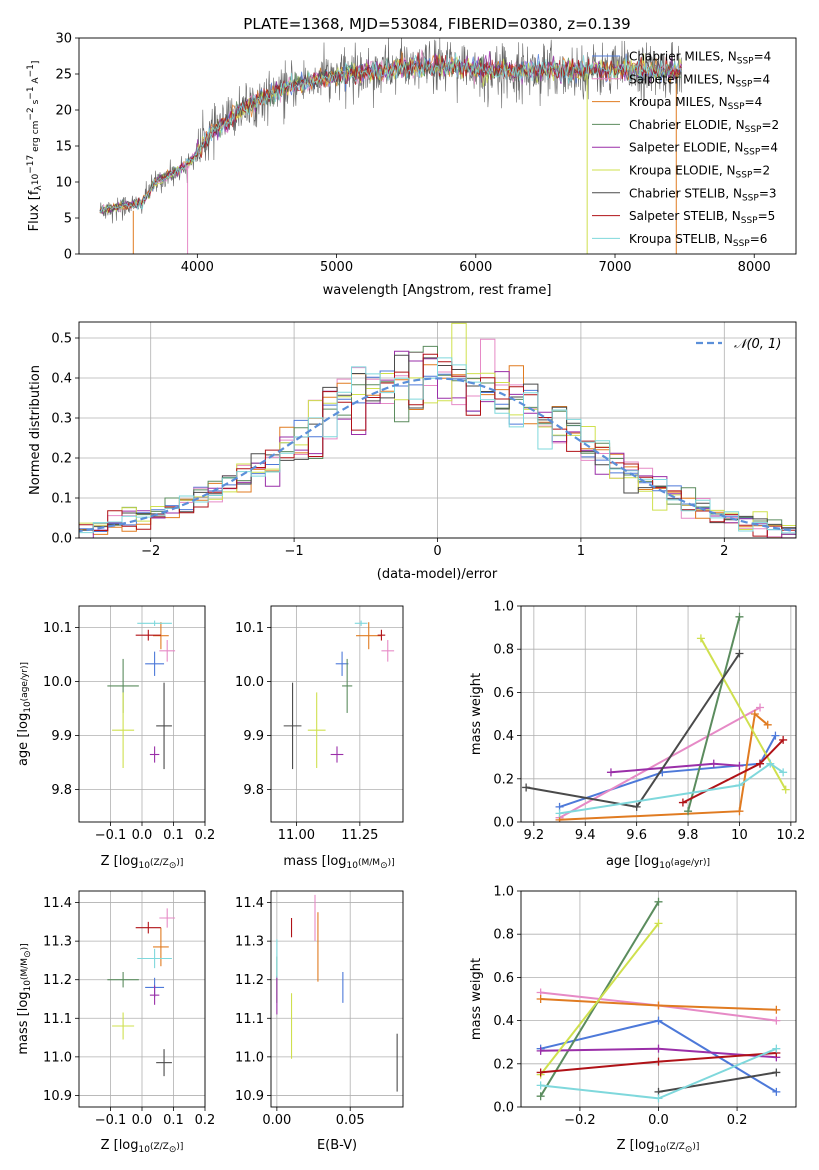  I want to click on legend-entry: Salpeter ELODIE, NSSP=4, so click(703, 149).